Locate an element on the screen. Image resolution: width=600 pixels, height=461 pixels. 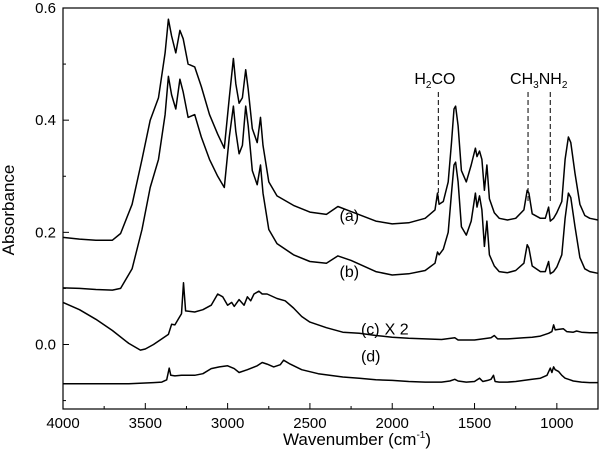
series-label-suffix: X 2 is located at coordinates (397, 329).